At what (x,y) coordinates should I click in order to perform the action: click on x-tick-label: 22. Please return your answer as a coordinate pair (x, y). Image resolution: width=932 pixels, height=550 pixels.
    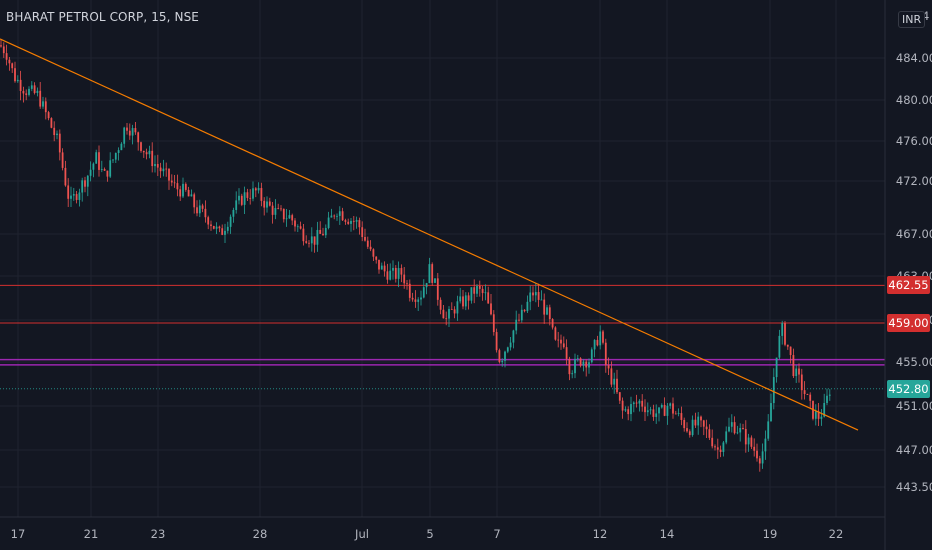
    Looking at the image, I should click on (836, 534).